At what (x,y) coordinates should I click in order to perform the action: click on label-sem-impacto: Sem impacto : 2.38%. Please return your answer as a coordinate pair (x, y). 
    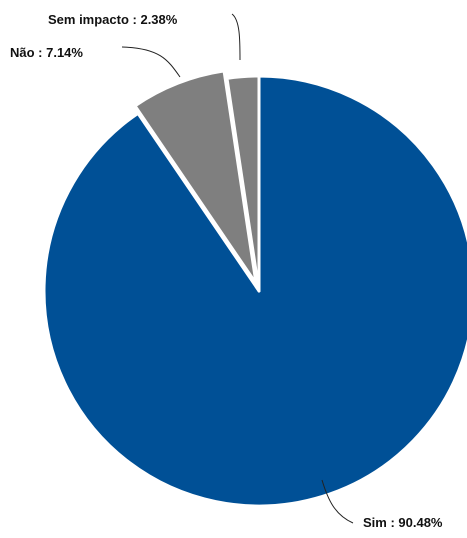
    Looking at the image, I should click on (113, 19).